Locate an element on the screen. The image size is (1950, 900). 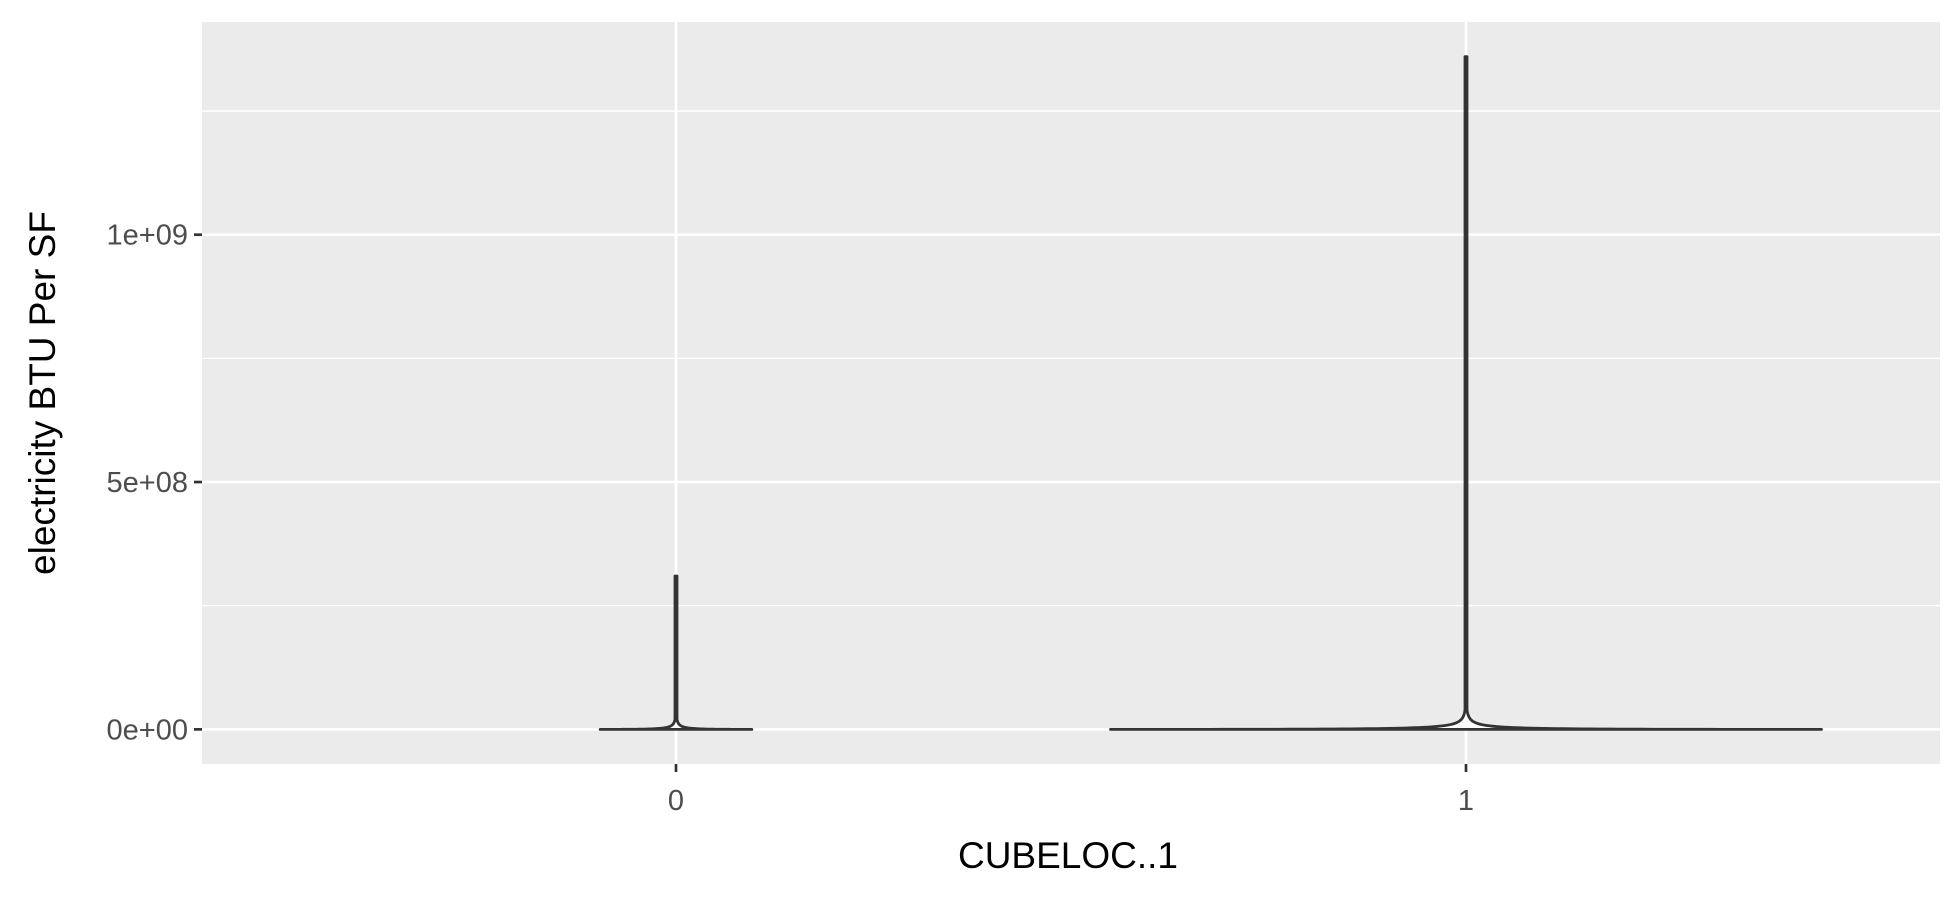
x-axis-title: CUBELOC..1 is located at coordinates (1068, 855).